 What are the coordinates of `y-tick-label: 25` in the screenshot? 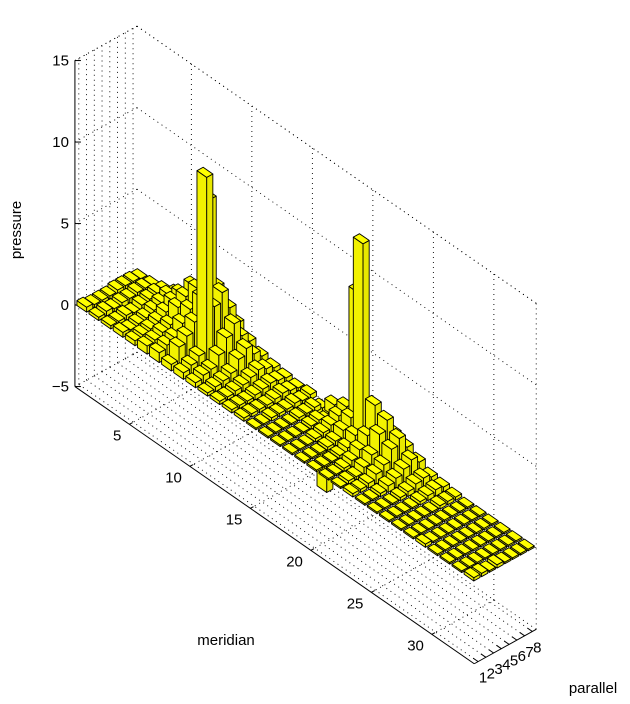 It's located at (355, 603).